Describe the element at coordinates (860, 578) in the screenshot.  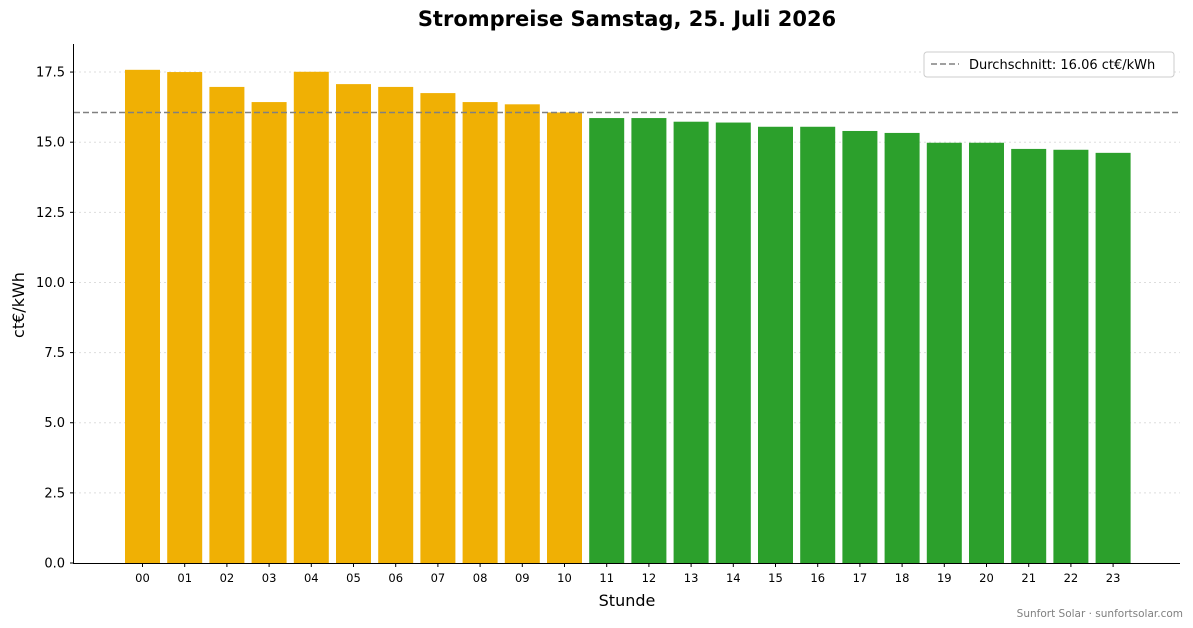
I see `x-tick-label: 17` at that location.